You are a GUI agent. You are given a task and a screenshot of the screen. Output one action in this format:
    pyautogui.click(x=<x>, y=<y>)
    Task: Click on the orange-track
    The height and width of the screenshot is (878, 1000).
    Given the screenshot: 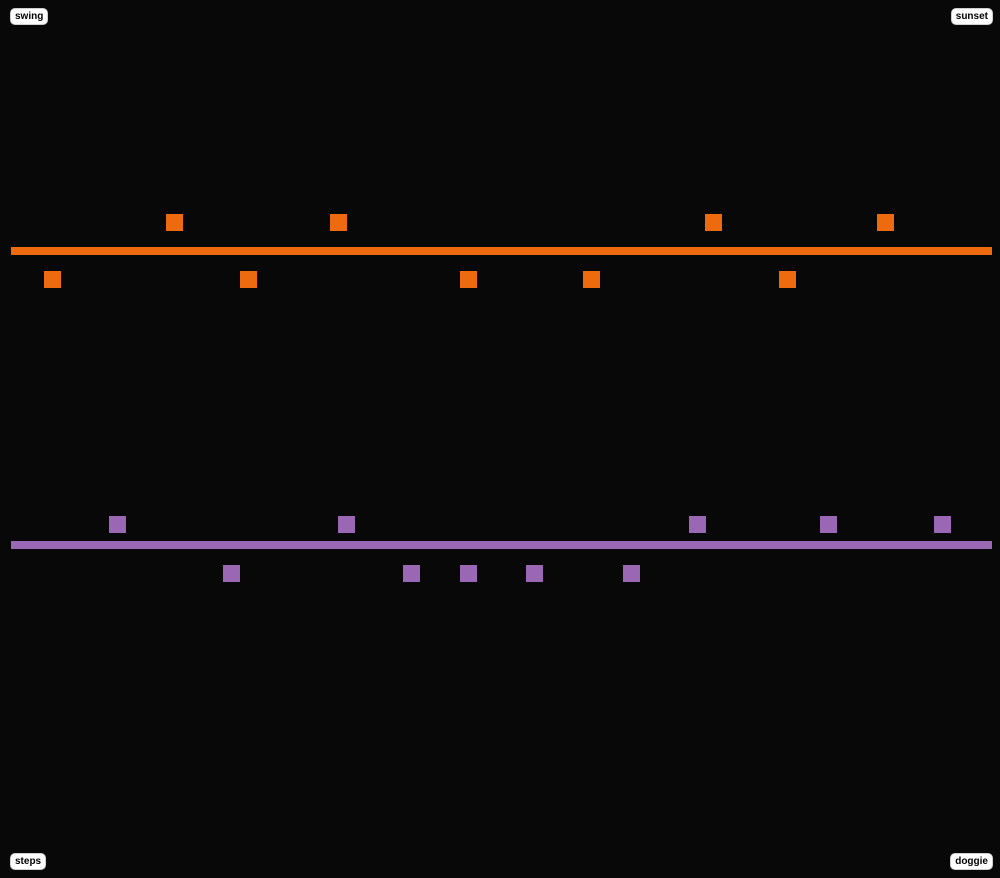 What is the action you would take?
    pyautogui.click(x=501, y=251)
    